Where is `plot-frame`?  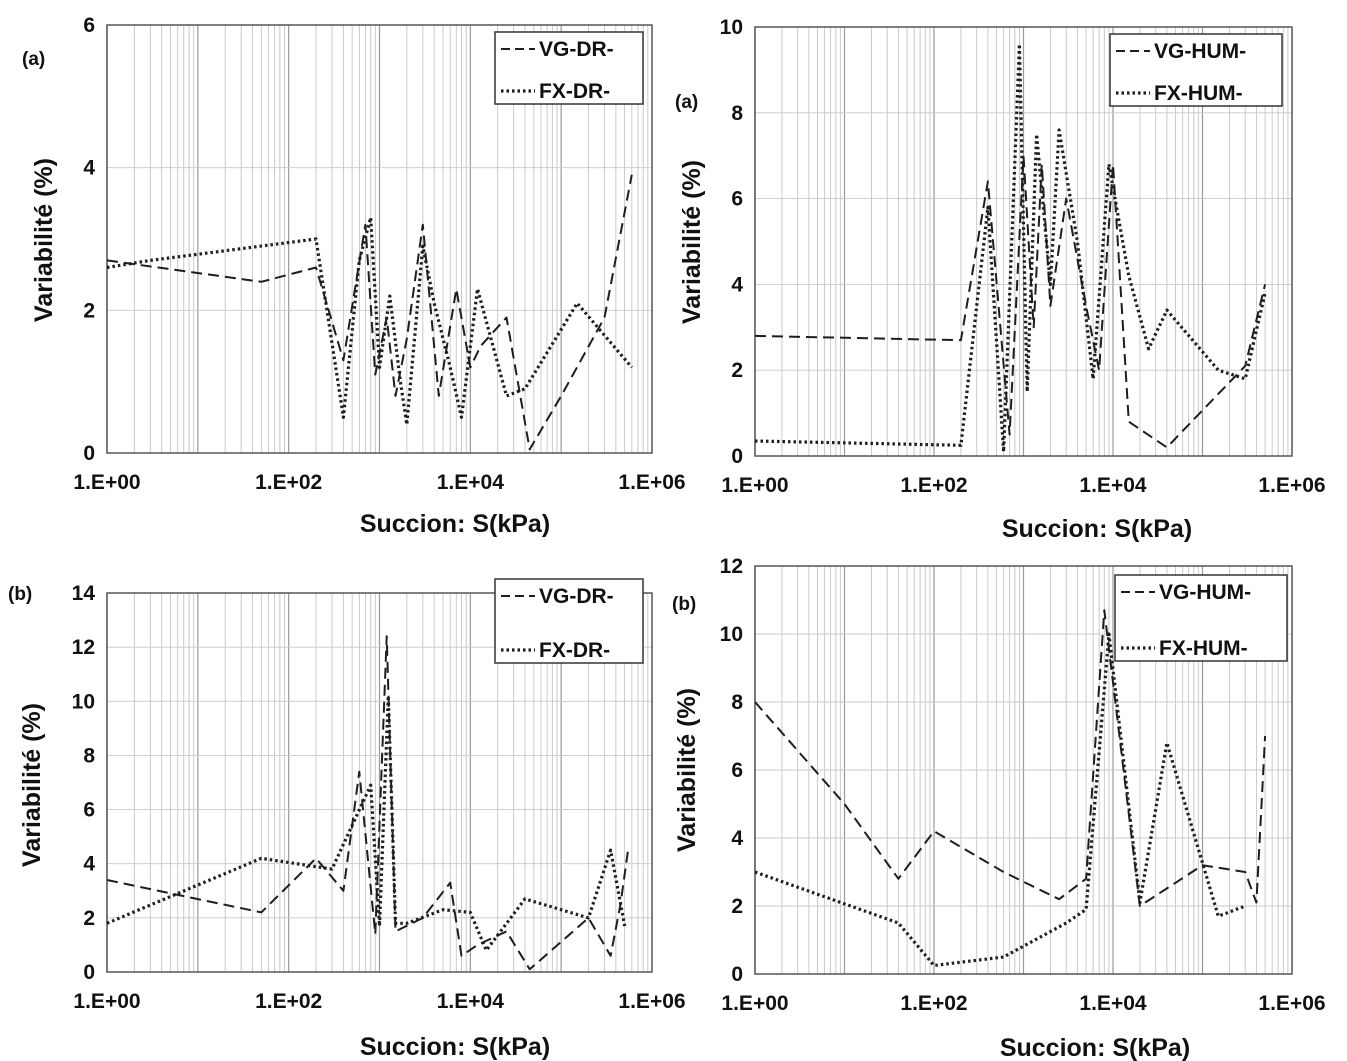 plot-frame is located at coordinates (379, 782).